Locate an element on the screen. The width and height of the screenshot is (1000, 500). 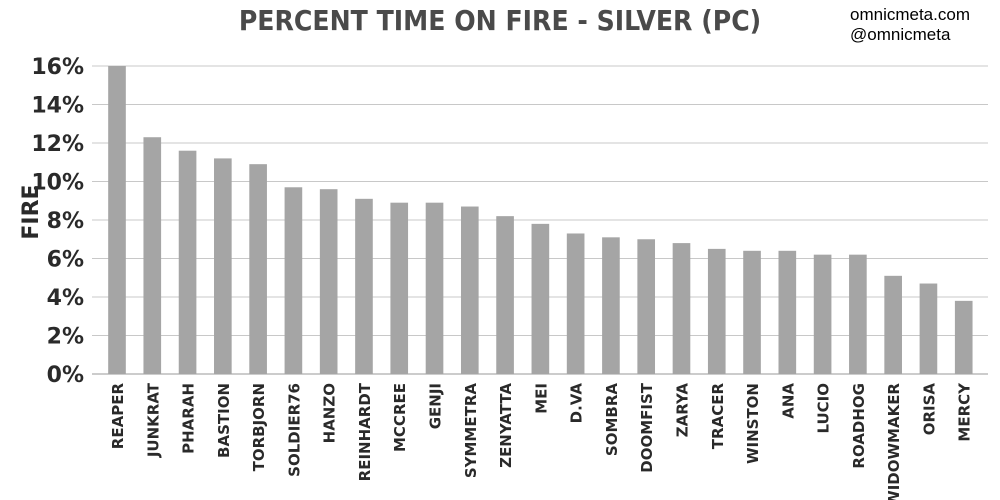
brand-site: omnicmeta.com is located at coordinates (910, 14).